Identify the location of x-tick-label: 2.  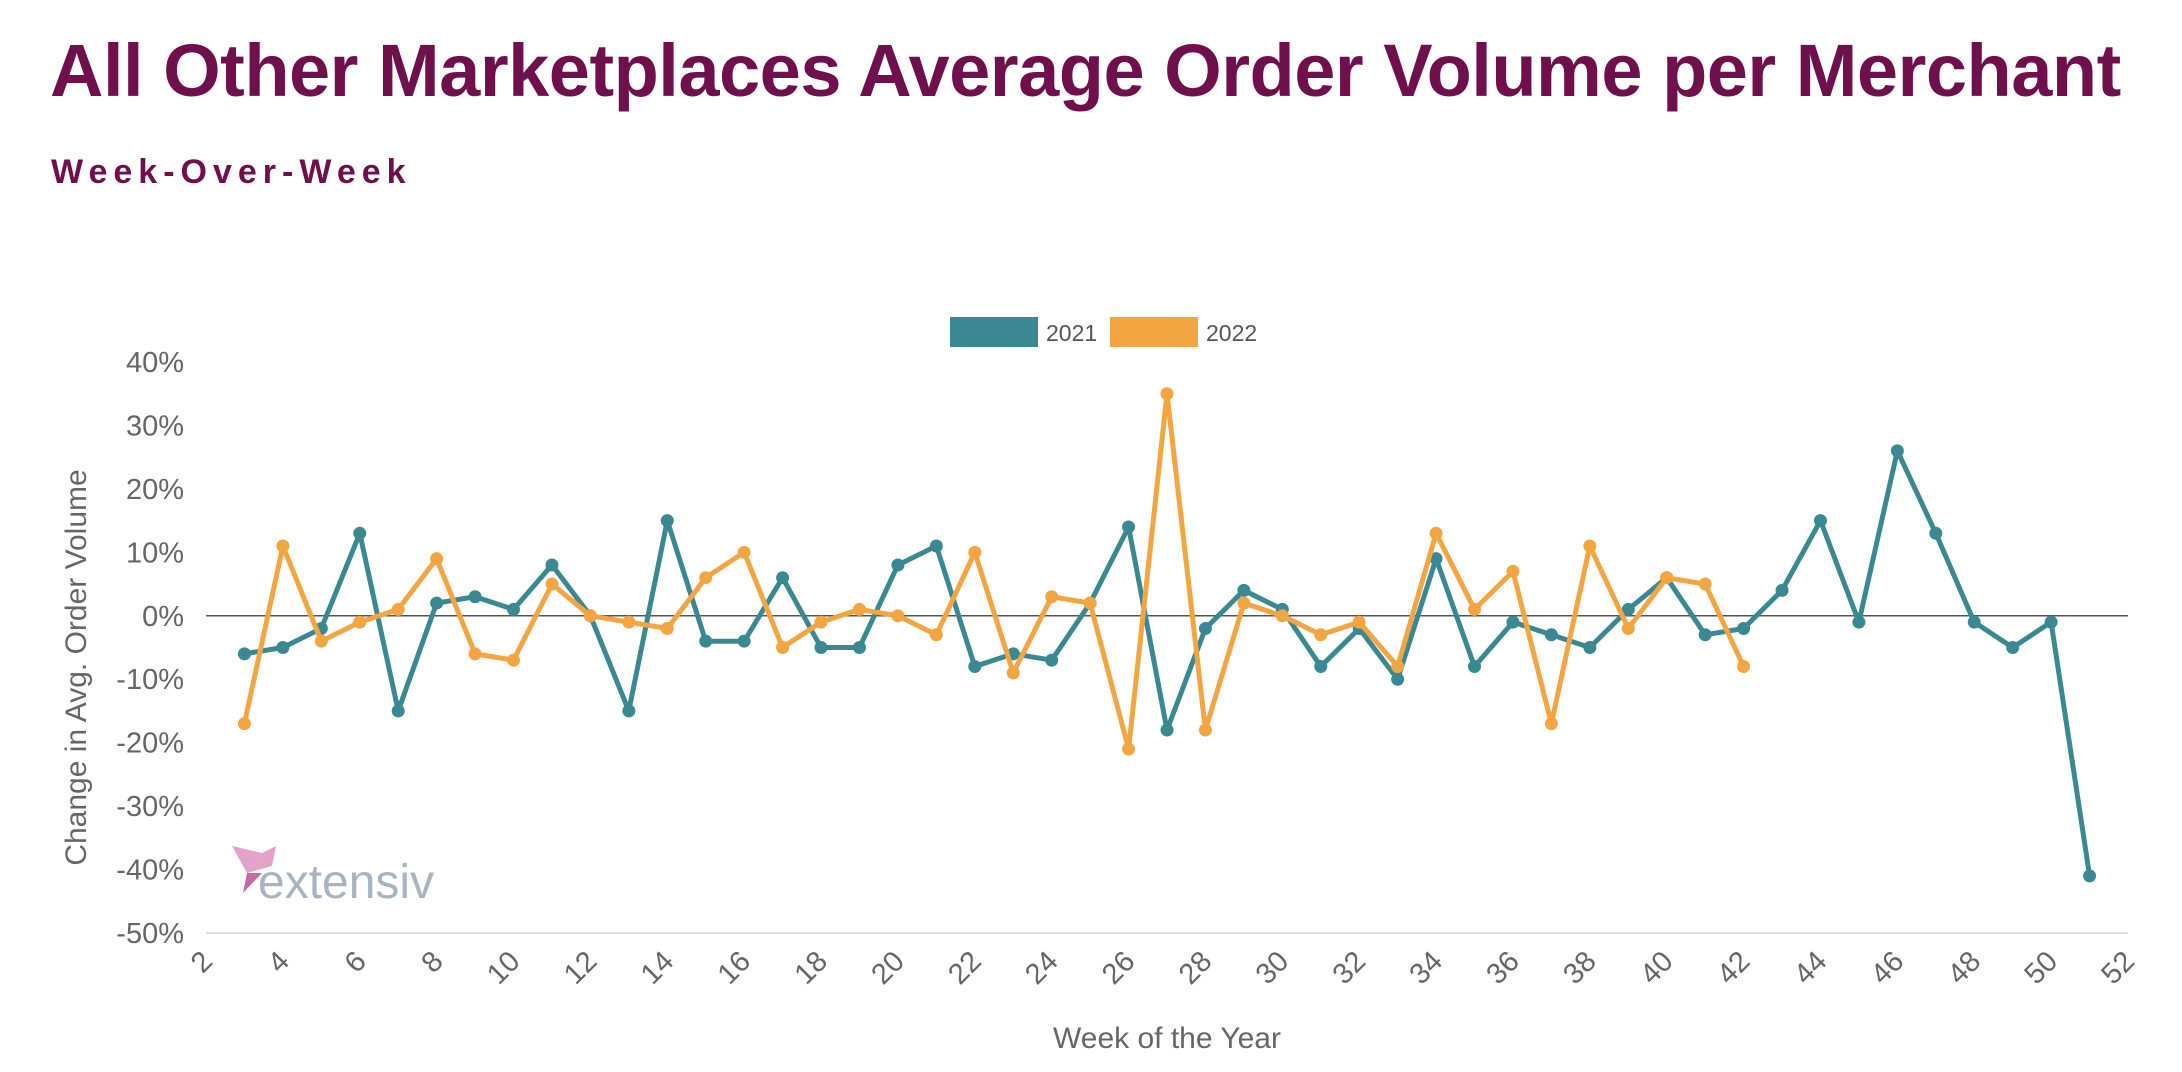
(202, 962).